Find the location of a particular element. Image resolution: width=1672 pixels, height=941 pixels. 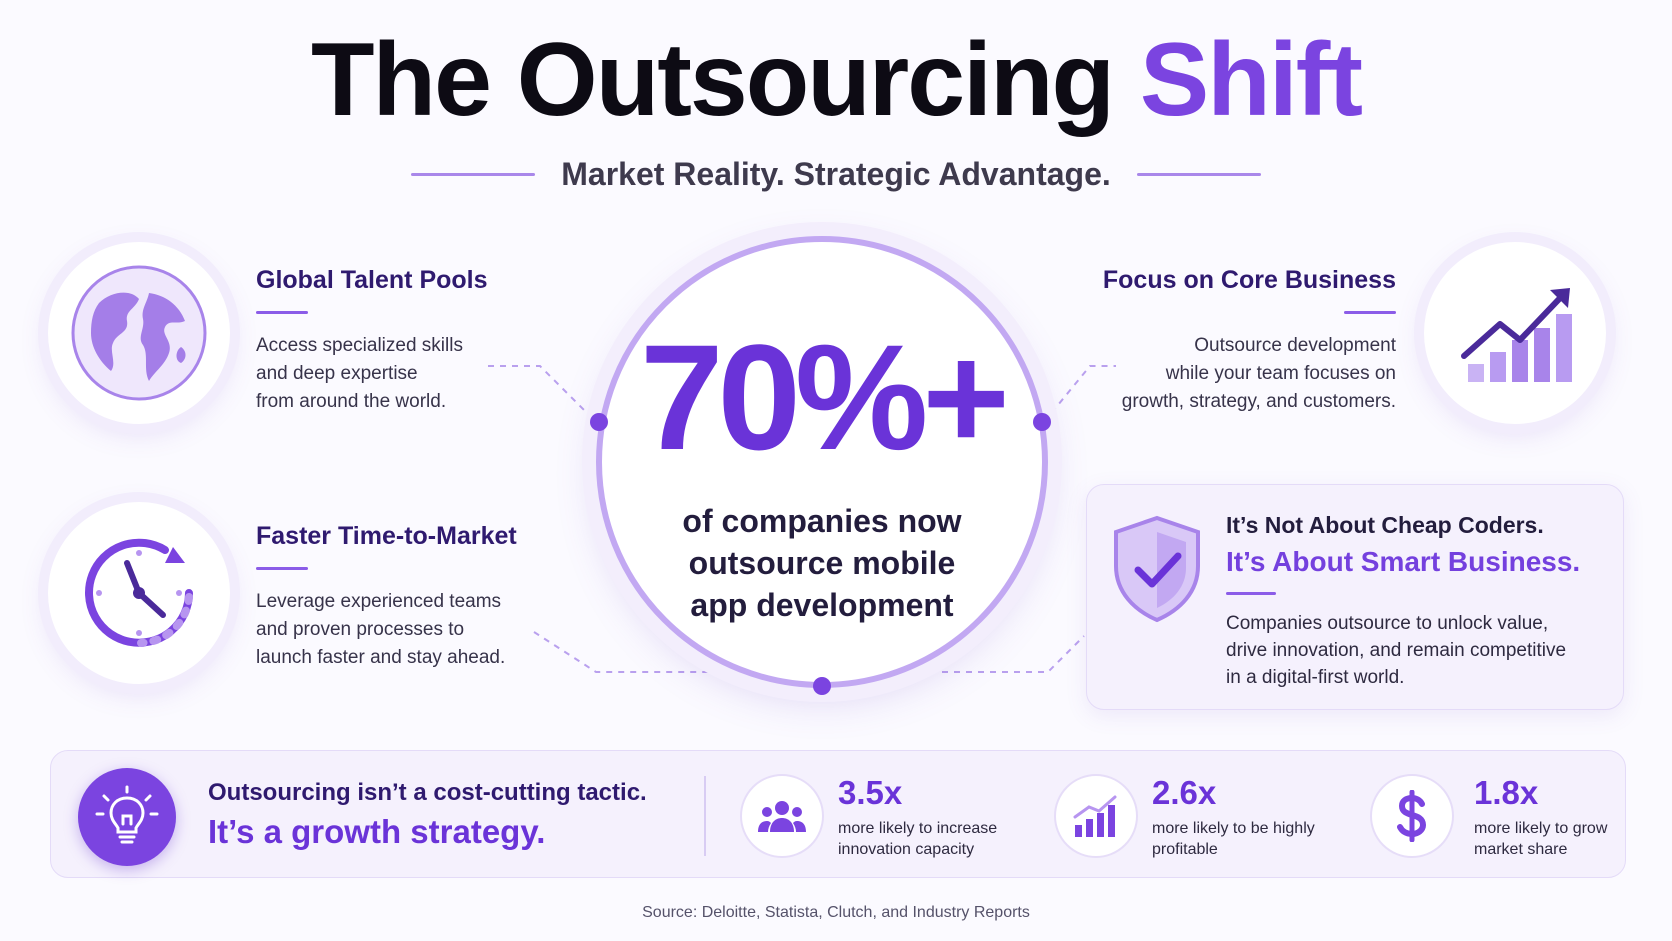

team-icon-circle is located at coordinates (782, 816).